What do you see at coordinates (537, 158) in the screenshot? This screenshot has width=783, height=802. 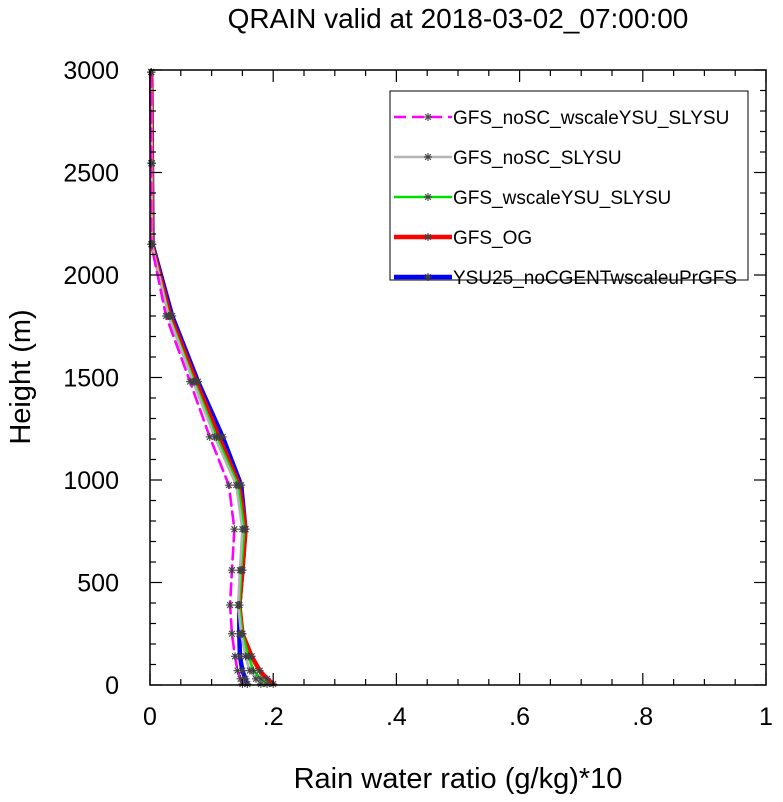 I see `legend-label: GFS_noSC_SLYSU` at bounding box center [537, 158].